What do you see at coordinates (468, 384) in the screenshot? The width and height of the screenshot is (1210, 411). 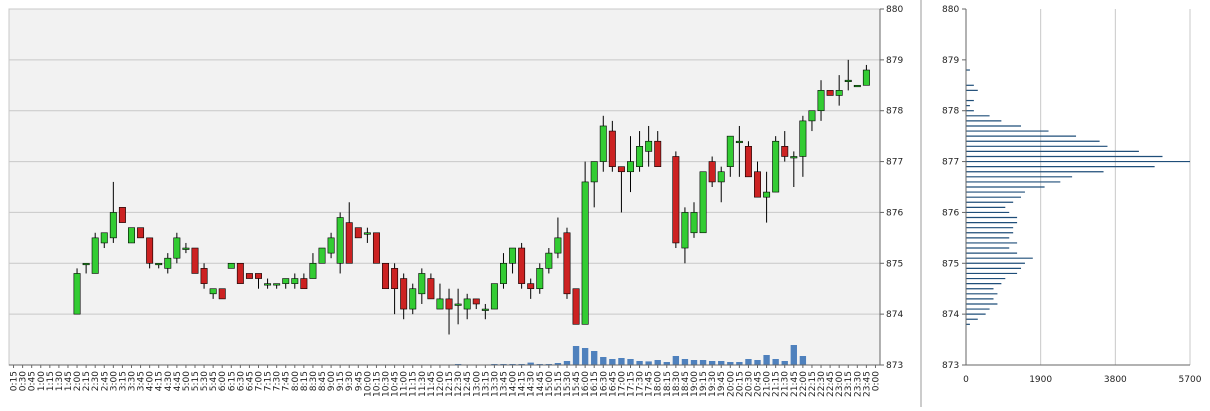 I see `time-tick-label: 12:45` at bounding box center [468, 384].